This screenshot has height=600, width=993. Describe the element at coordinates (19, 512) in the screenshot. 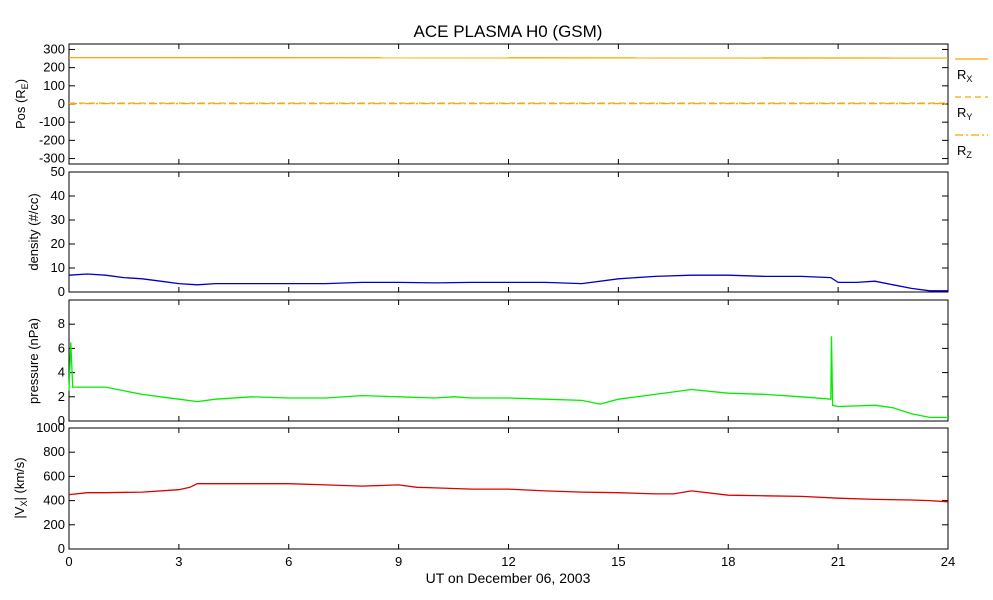

I see `y-axis-label-main: |V` at that location.